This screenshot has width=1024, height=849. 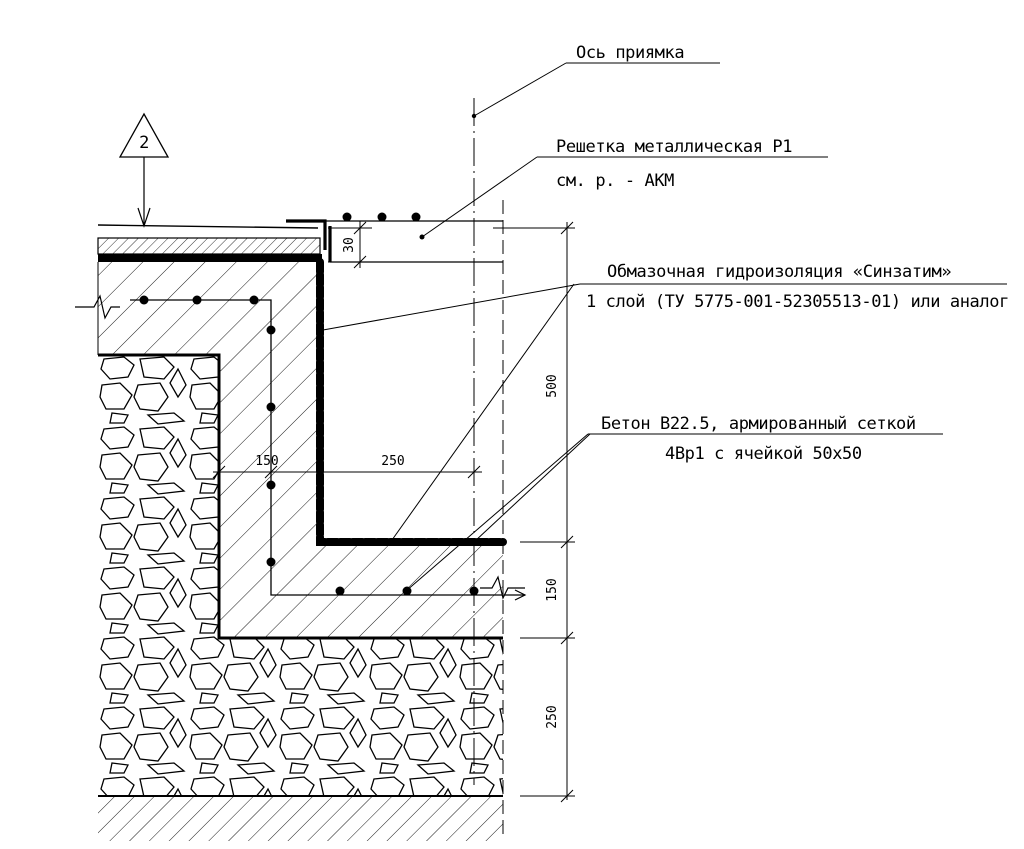 What do you see at coordinates (674, 147) in the screenshot?
I see `grate-label-line1: Решетка металлическая Р1` at bounding box center [674, 147].